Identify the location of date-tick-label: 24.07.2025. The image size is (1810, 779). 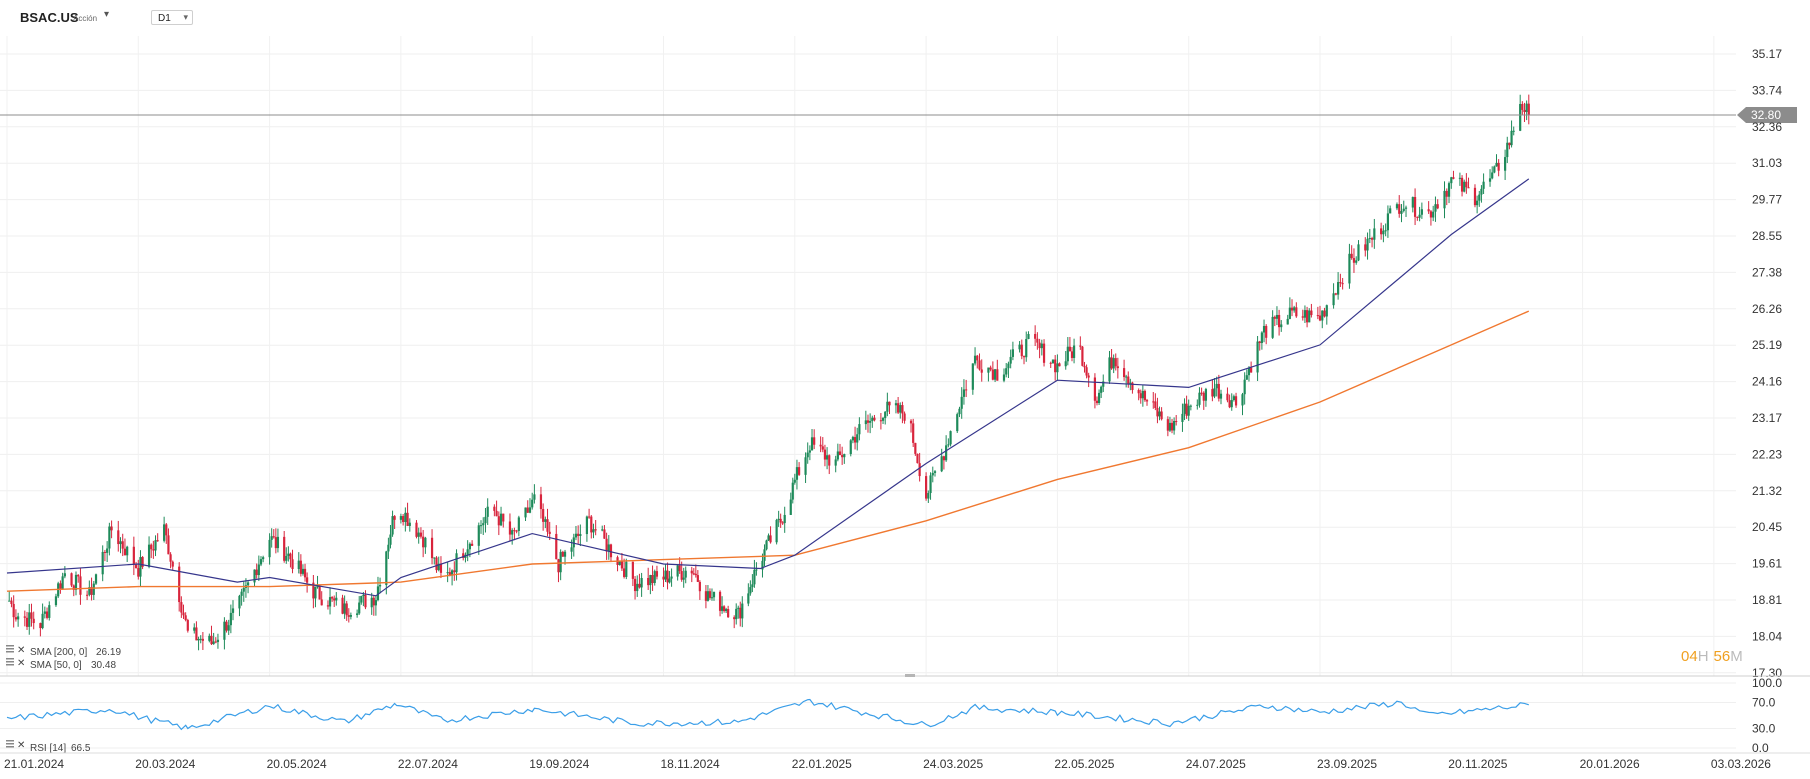
(1216, 764).